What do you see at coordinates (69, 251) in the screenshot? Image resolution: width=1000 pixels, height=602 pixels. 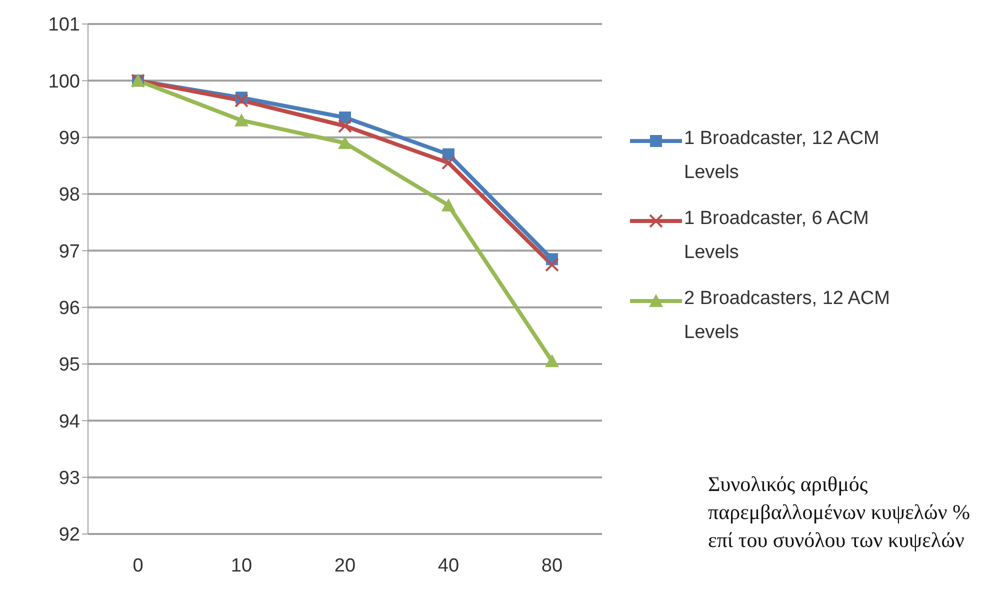 I see `y-tick-label: 97` at bounding box center [69, 251].